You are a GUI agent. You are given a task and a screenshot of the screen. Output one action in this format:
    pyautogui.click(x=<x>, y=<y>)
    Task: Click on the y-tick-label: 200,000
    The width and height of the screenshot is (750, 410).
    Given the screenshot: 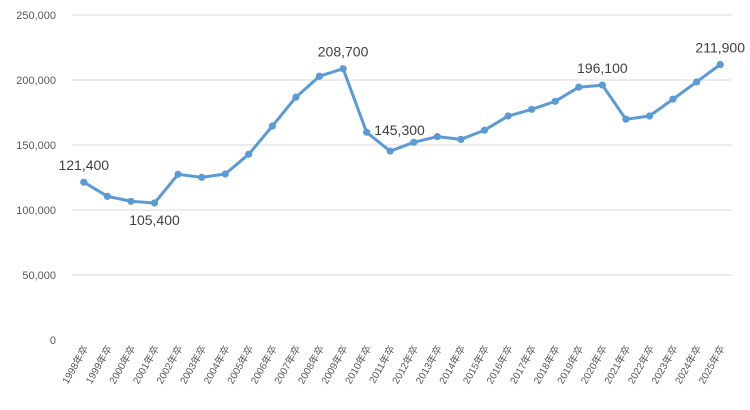 What is the action you would take?
    pyautogui.click(x=36, y=81)
    